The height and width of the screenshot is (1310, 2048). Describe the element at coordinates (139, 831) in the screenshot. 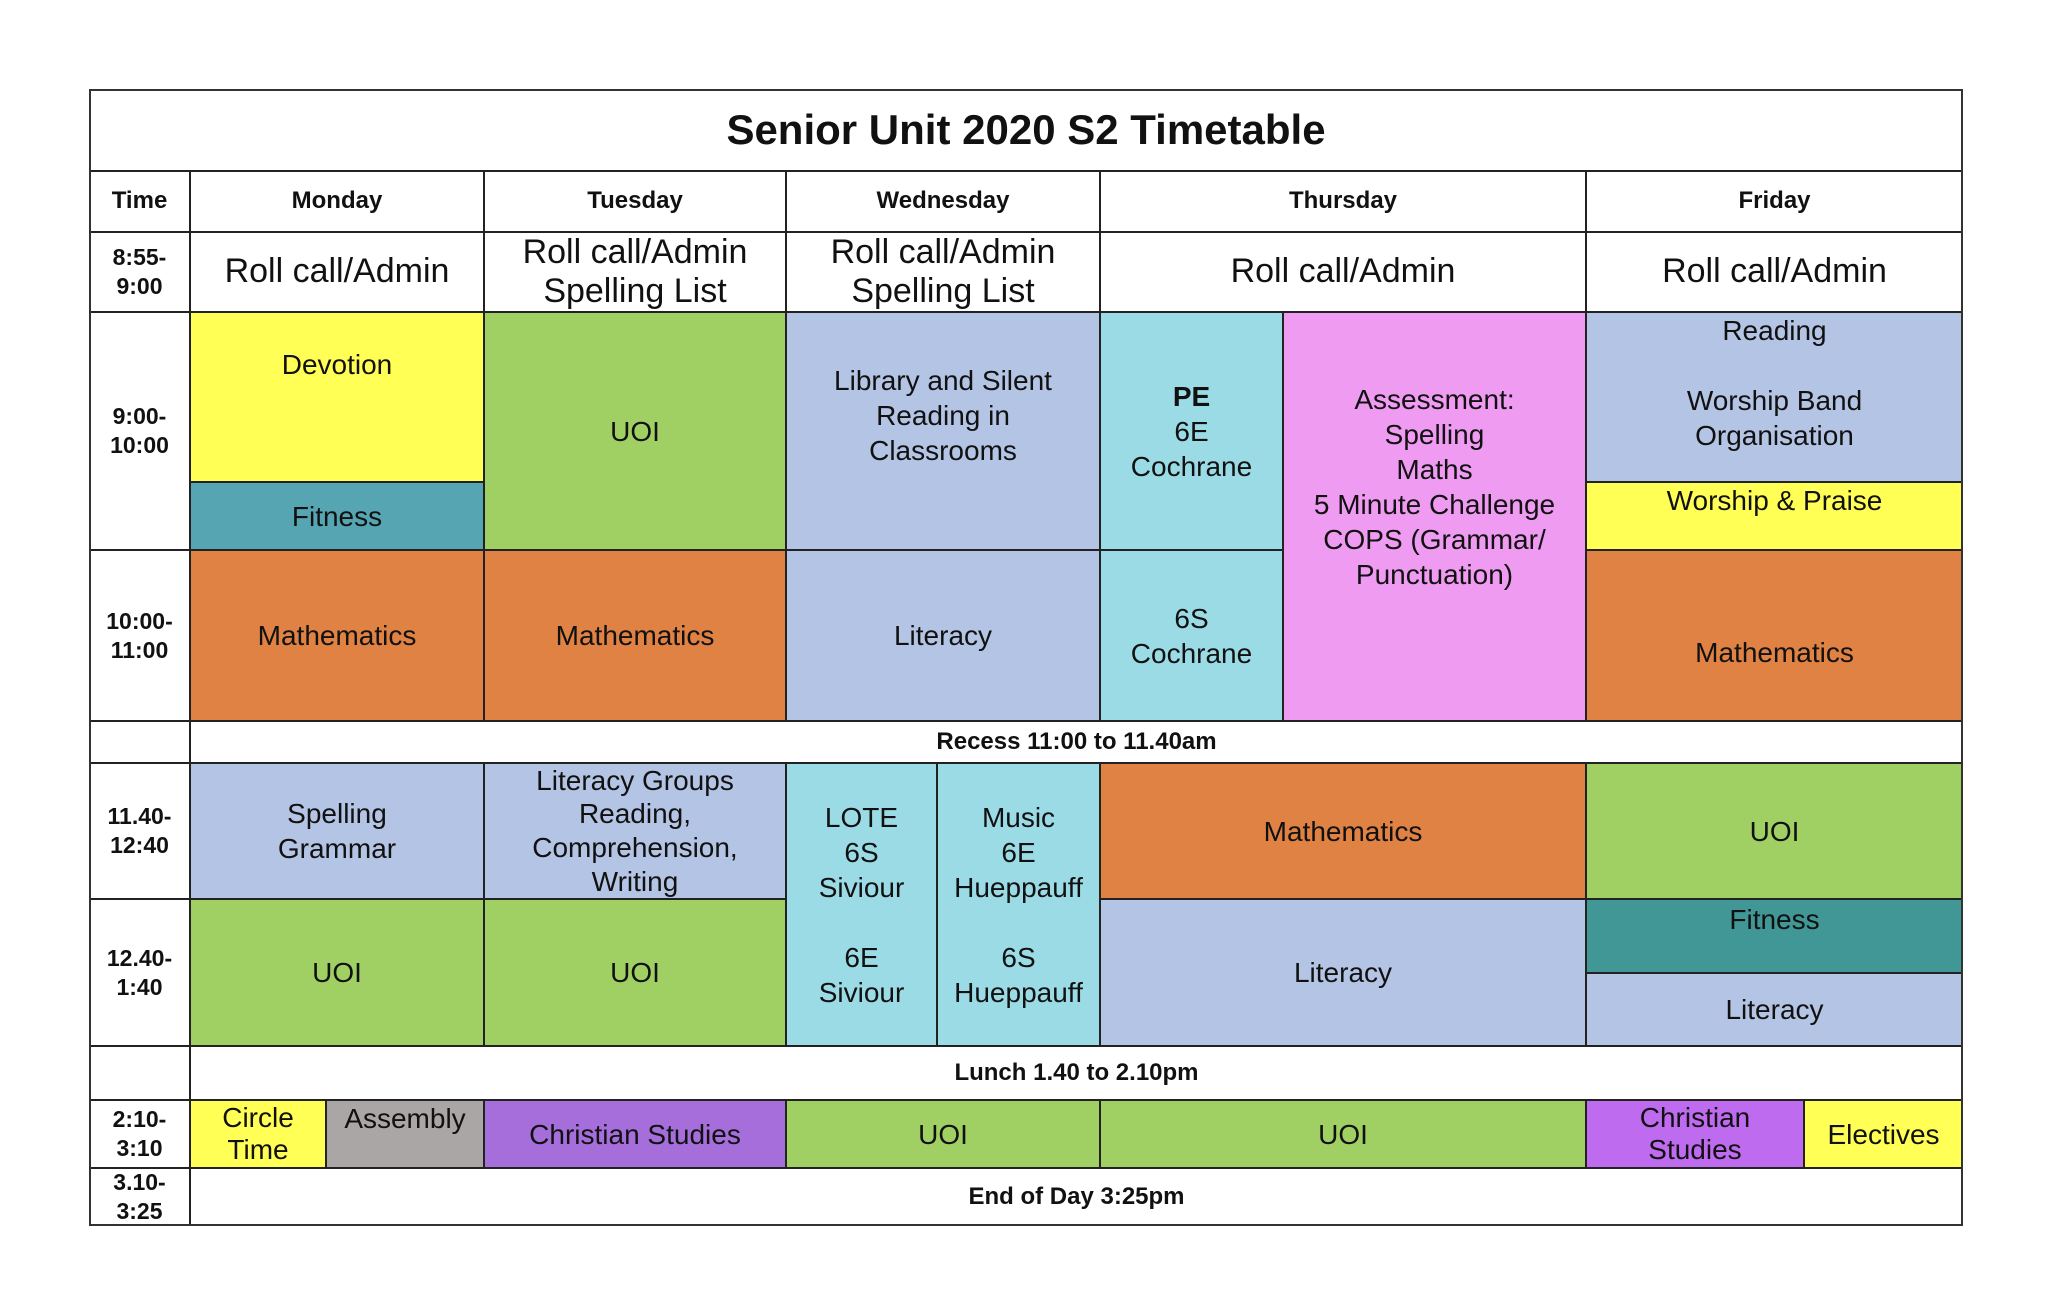

I see `time-slot-1140: 11.40- 12:40` at that location.